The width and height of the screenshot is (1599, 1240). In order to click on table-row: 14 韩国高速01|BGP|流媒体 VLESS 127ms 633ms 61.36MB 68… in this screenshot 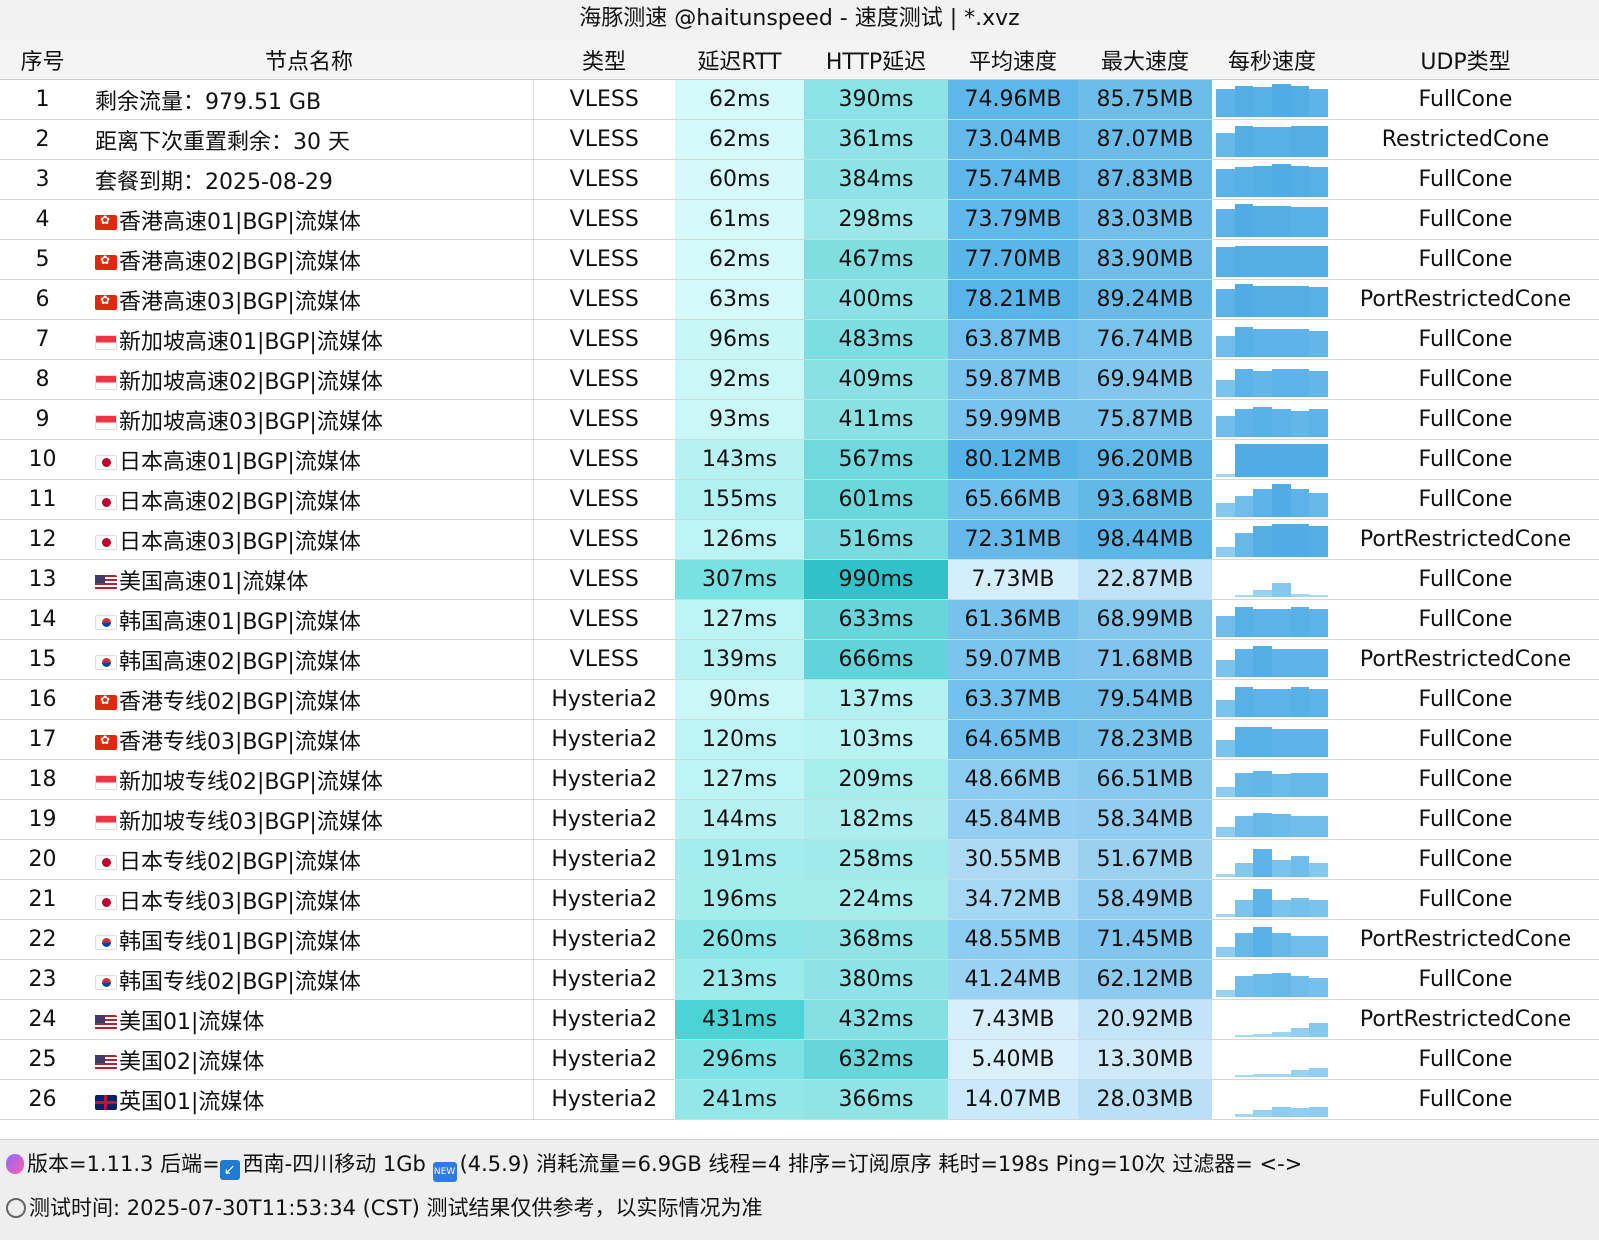, I will do `click(799, 619)`.